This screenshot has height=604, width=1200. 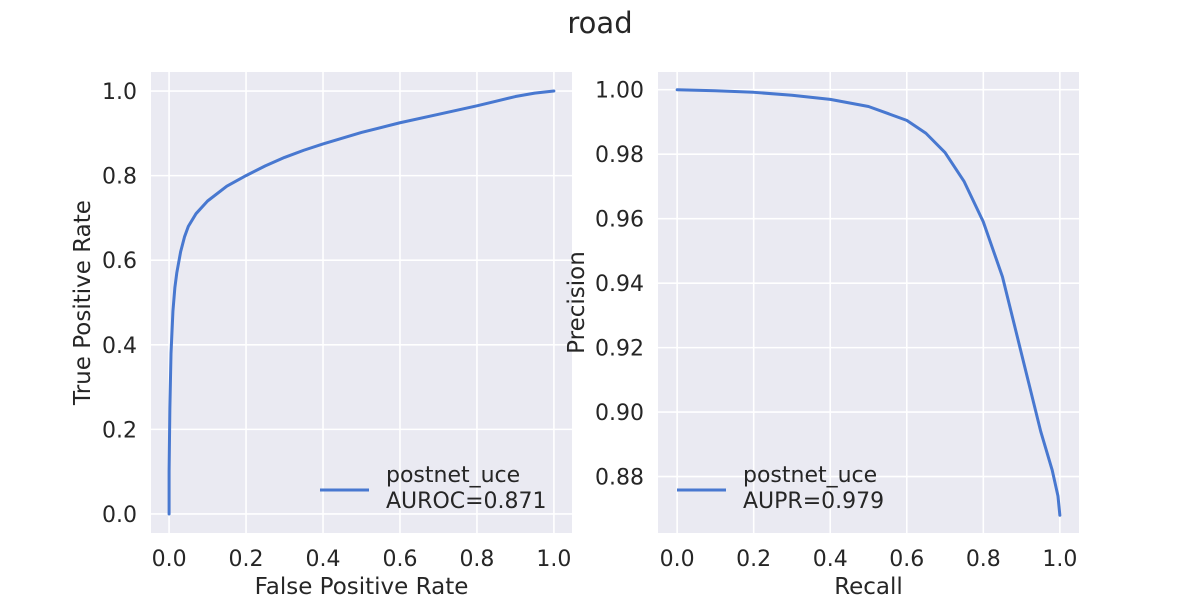 What do you see at coordinates (810, 475) in the screenshot?
I see `pr-legend-label: postnet_uce` at bounding box center [810, 475].